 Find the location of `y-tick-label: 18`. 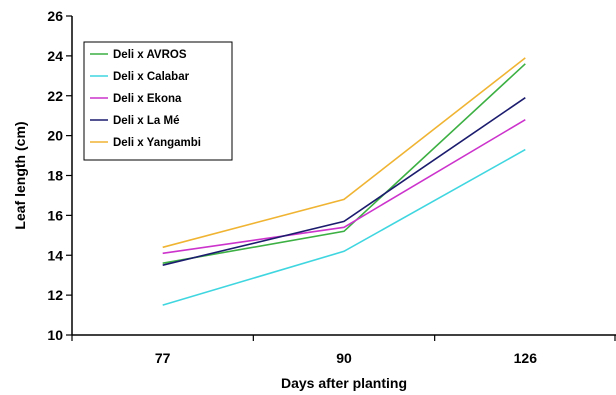

y-tick-label: 18 is located at coordinates (55, 176).